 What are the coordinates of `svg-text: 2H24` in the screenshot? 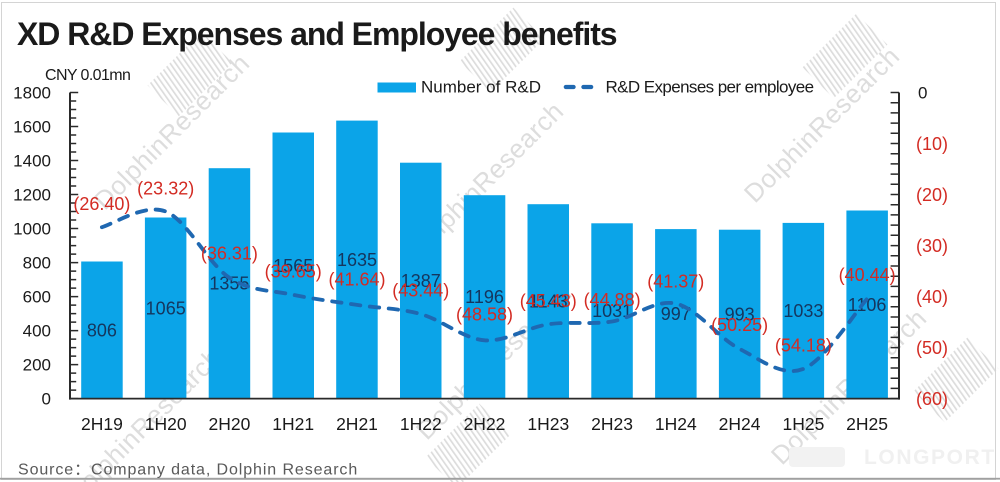 It's located at (740, 424).